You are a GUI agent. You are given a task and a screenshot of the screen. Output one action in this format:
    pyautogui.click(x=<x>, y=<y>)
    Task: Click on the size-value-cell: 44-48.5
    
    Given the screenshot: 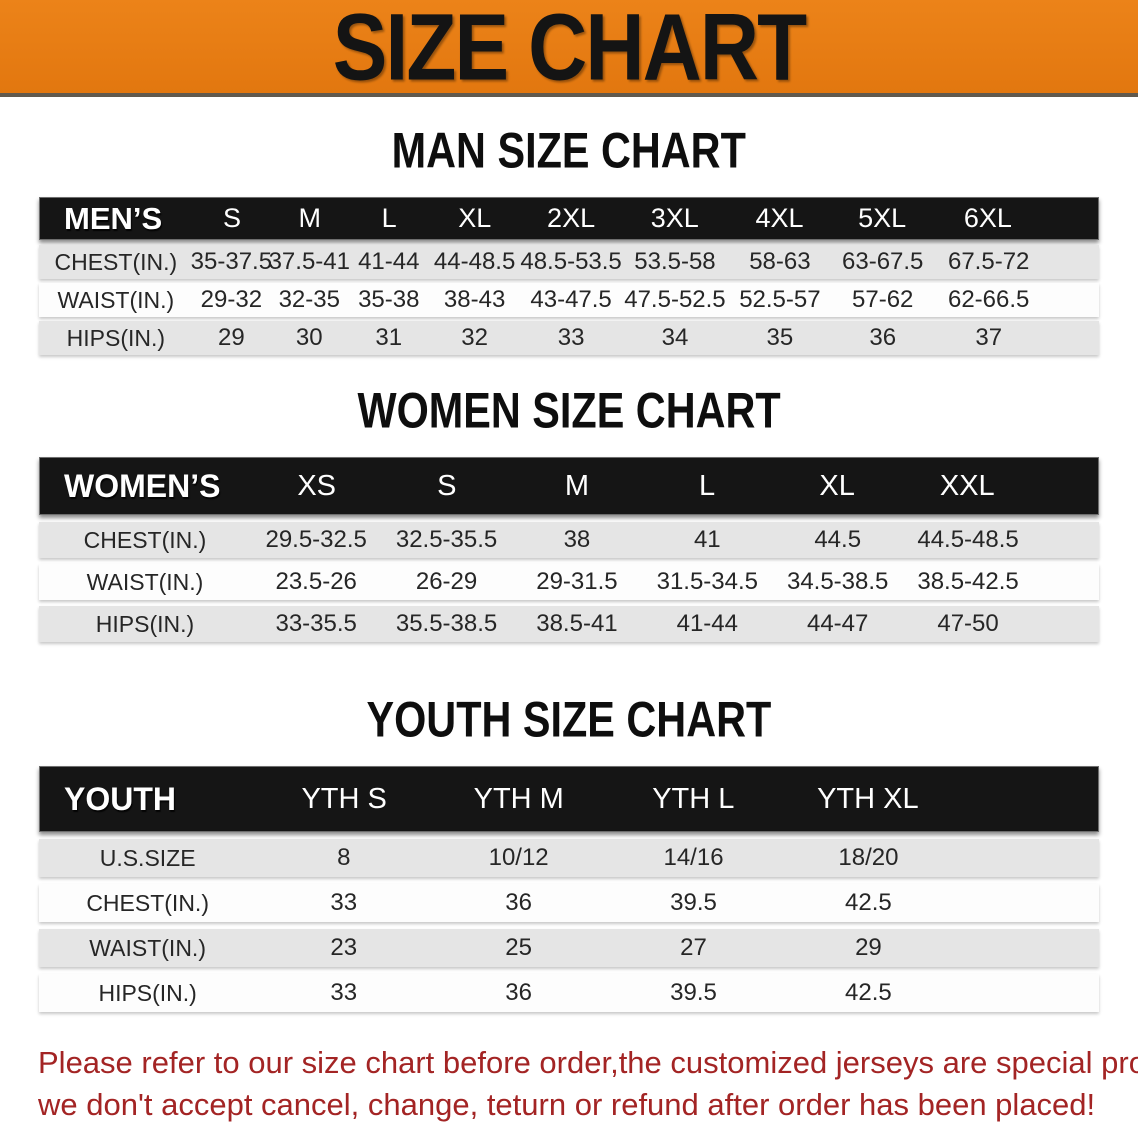 What is the action you would take?
    pyautogui.click(x=474, y=261)
    